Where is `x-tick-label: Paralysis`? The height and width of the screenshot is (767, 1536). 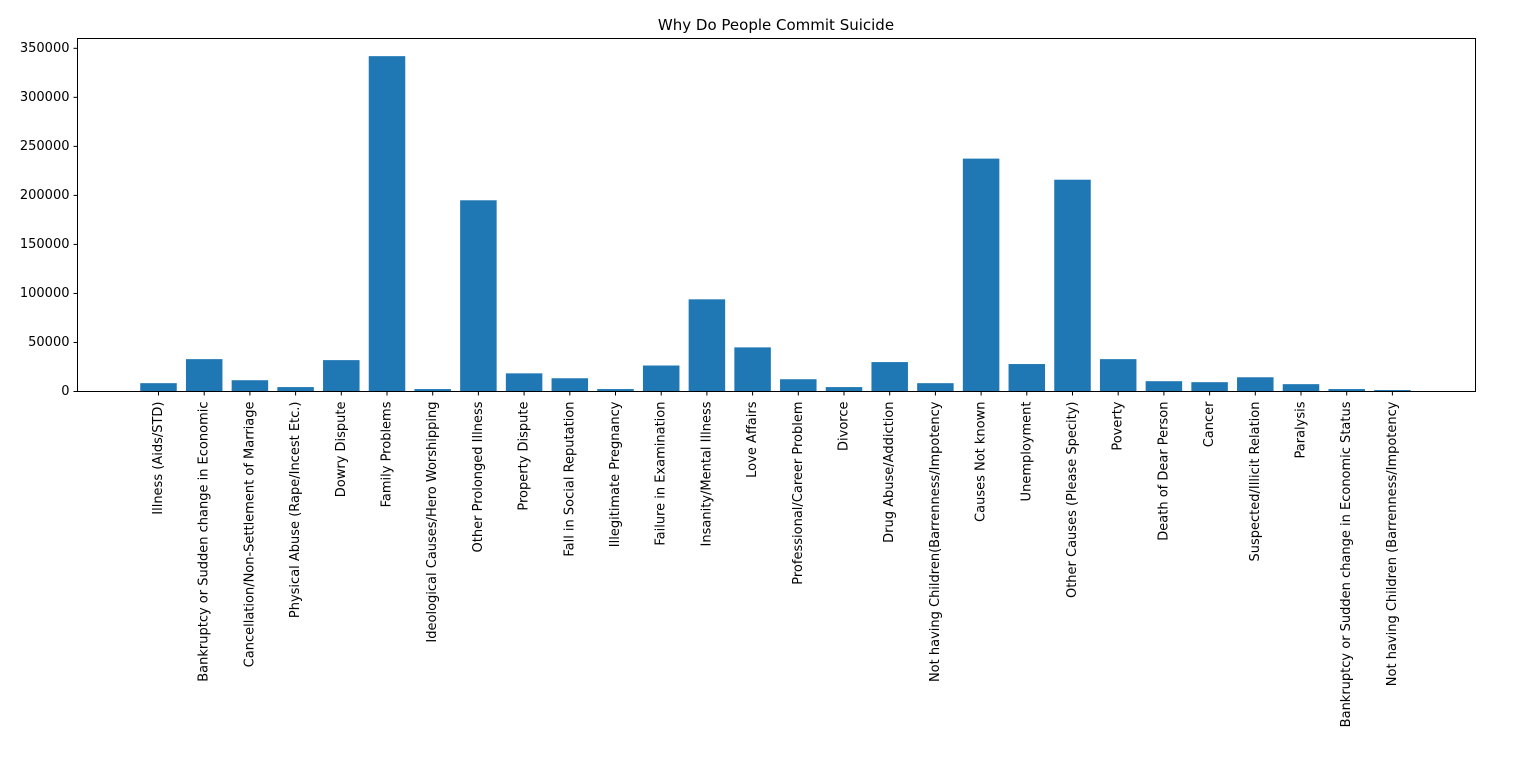
x-tick-label: Paralysis is located at coordinates (1301, 429).